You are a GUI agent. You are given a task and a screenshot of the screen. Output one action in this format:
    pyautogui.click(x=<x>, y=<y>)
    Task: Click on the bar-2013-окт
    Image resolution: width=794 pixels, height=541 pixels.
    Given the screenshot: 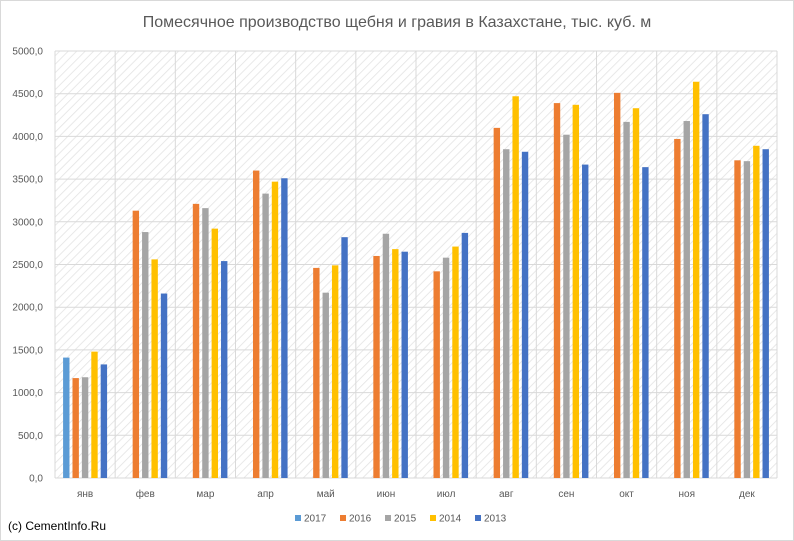 What is the action you would take?
    pyautogui.click(x=645, y=323)
    